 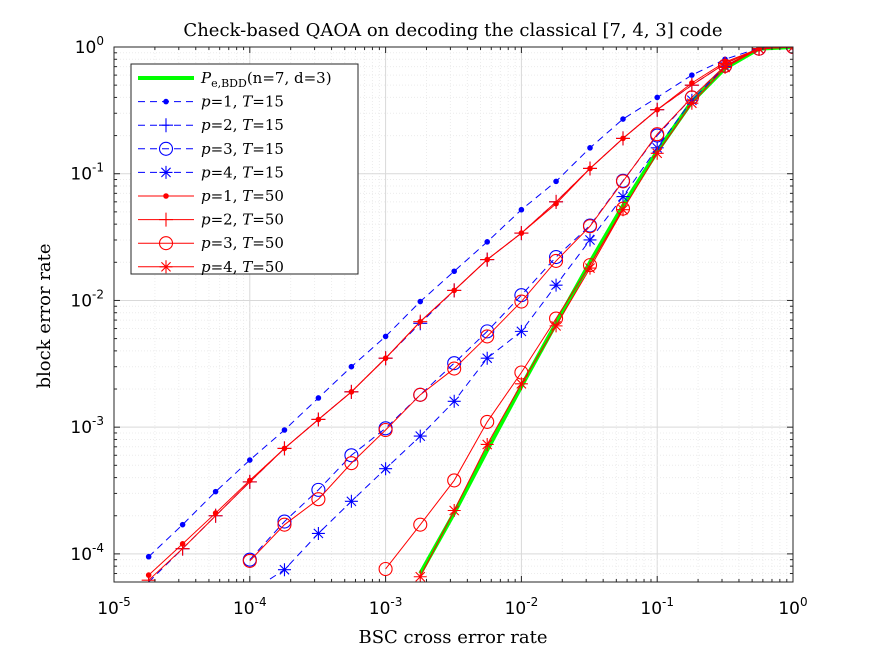 I want to click on x-tick-label: 10⁻⁴, so click(x=250, y=607).